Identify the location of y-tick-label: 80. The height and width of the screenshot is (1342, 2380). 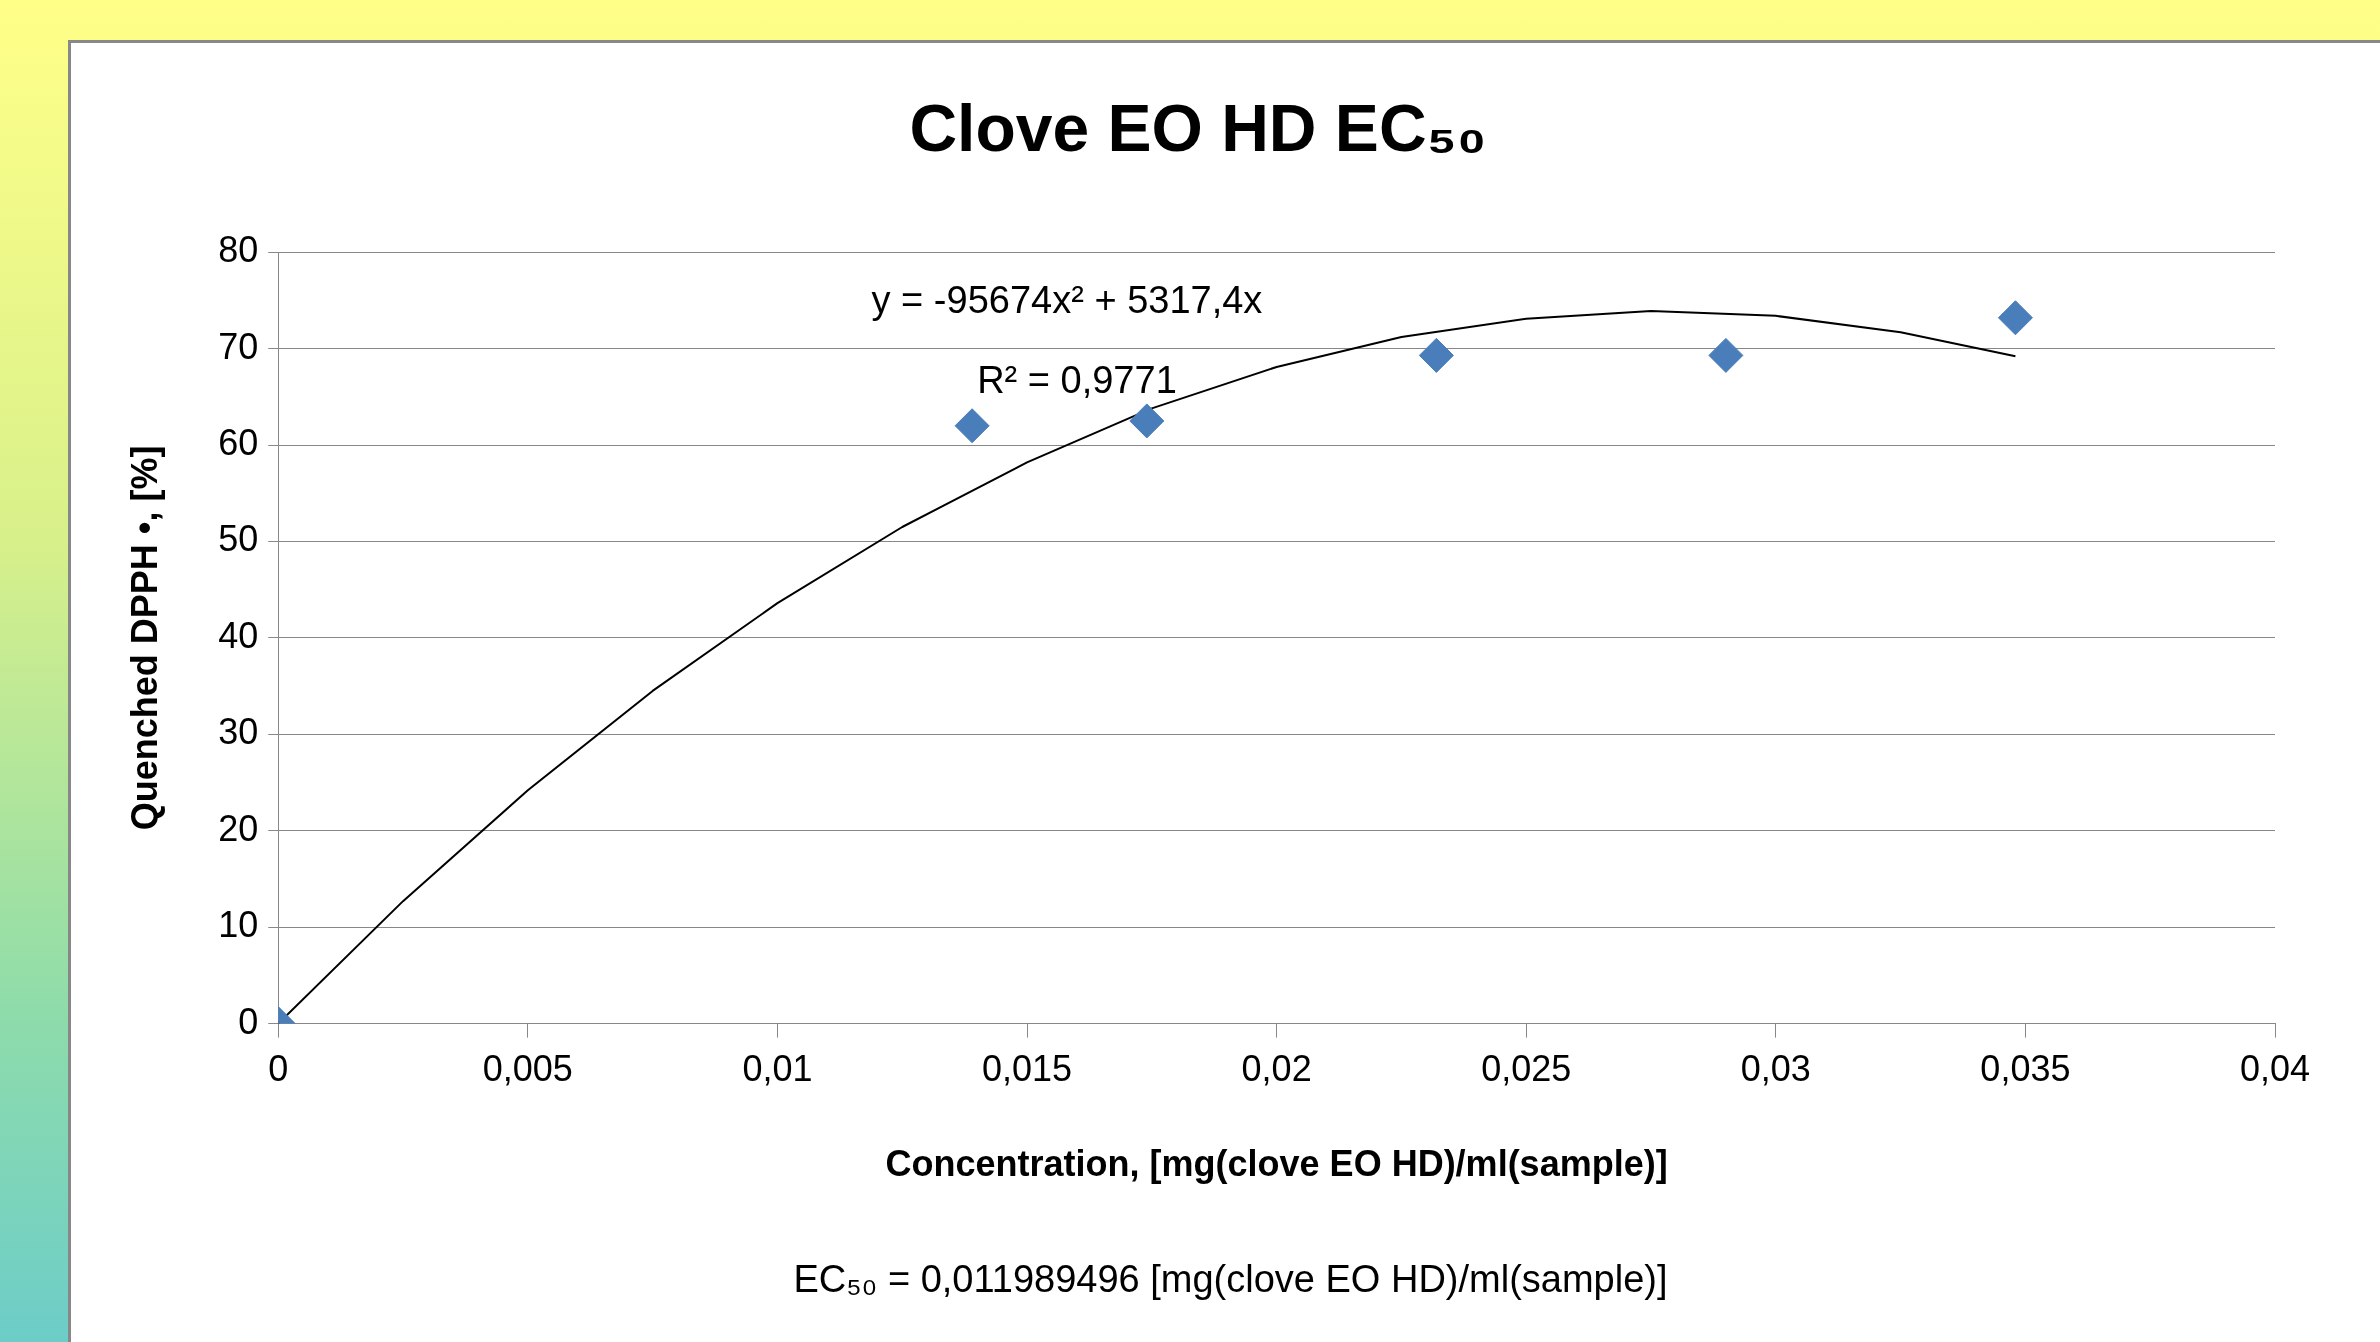
(238, 250).